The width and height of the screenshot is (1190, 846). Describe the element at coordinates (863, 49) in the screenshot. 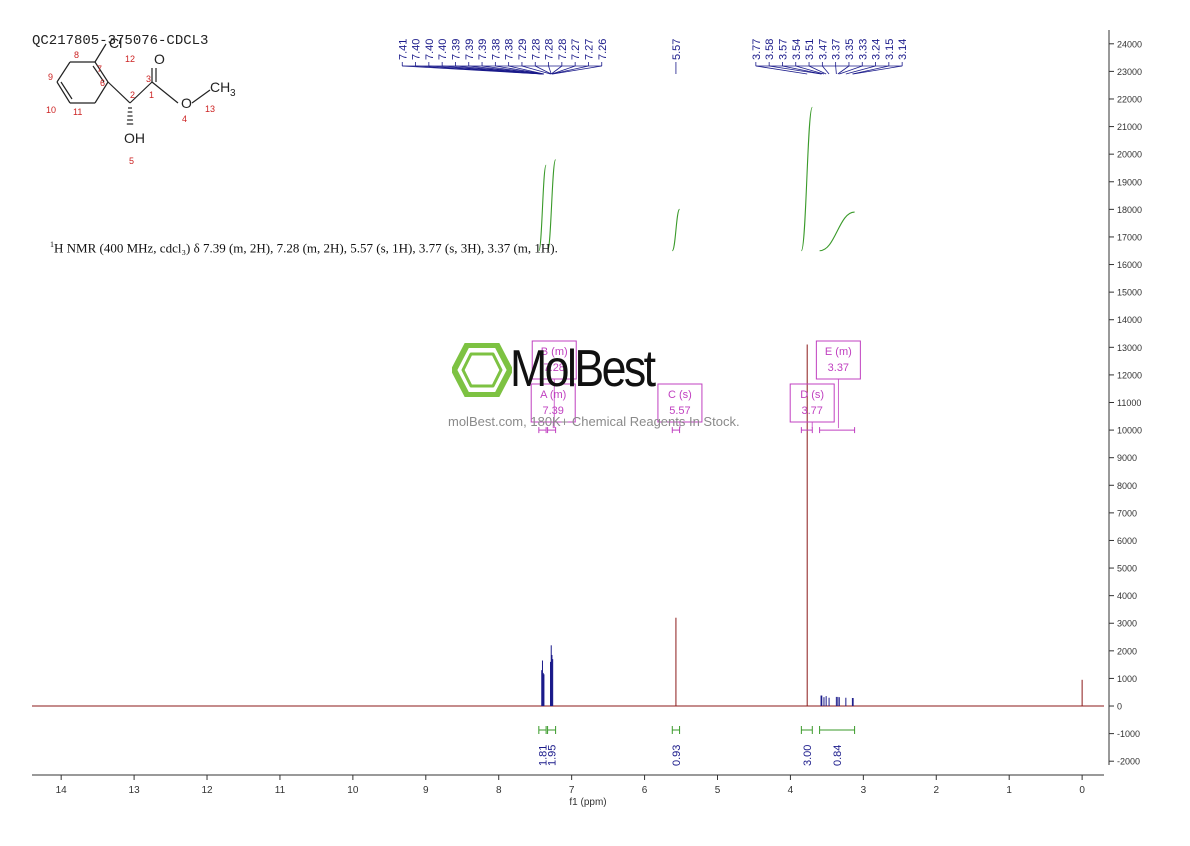

I see `peak-label-aliphatic: 3.33` at that location.